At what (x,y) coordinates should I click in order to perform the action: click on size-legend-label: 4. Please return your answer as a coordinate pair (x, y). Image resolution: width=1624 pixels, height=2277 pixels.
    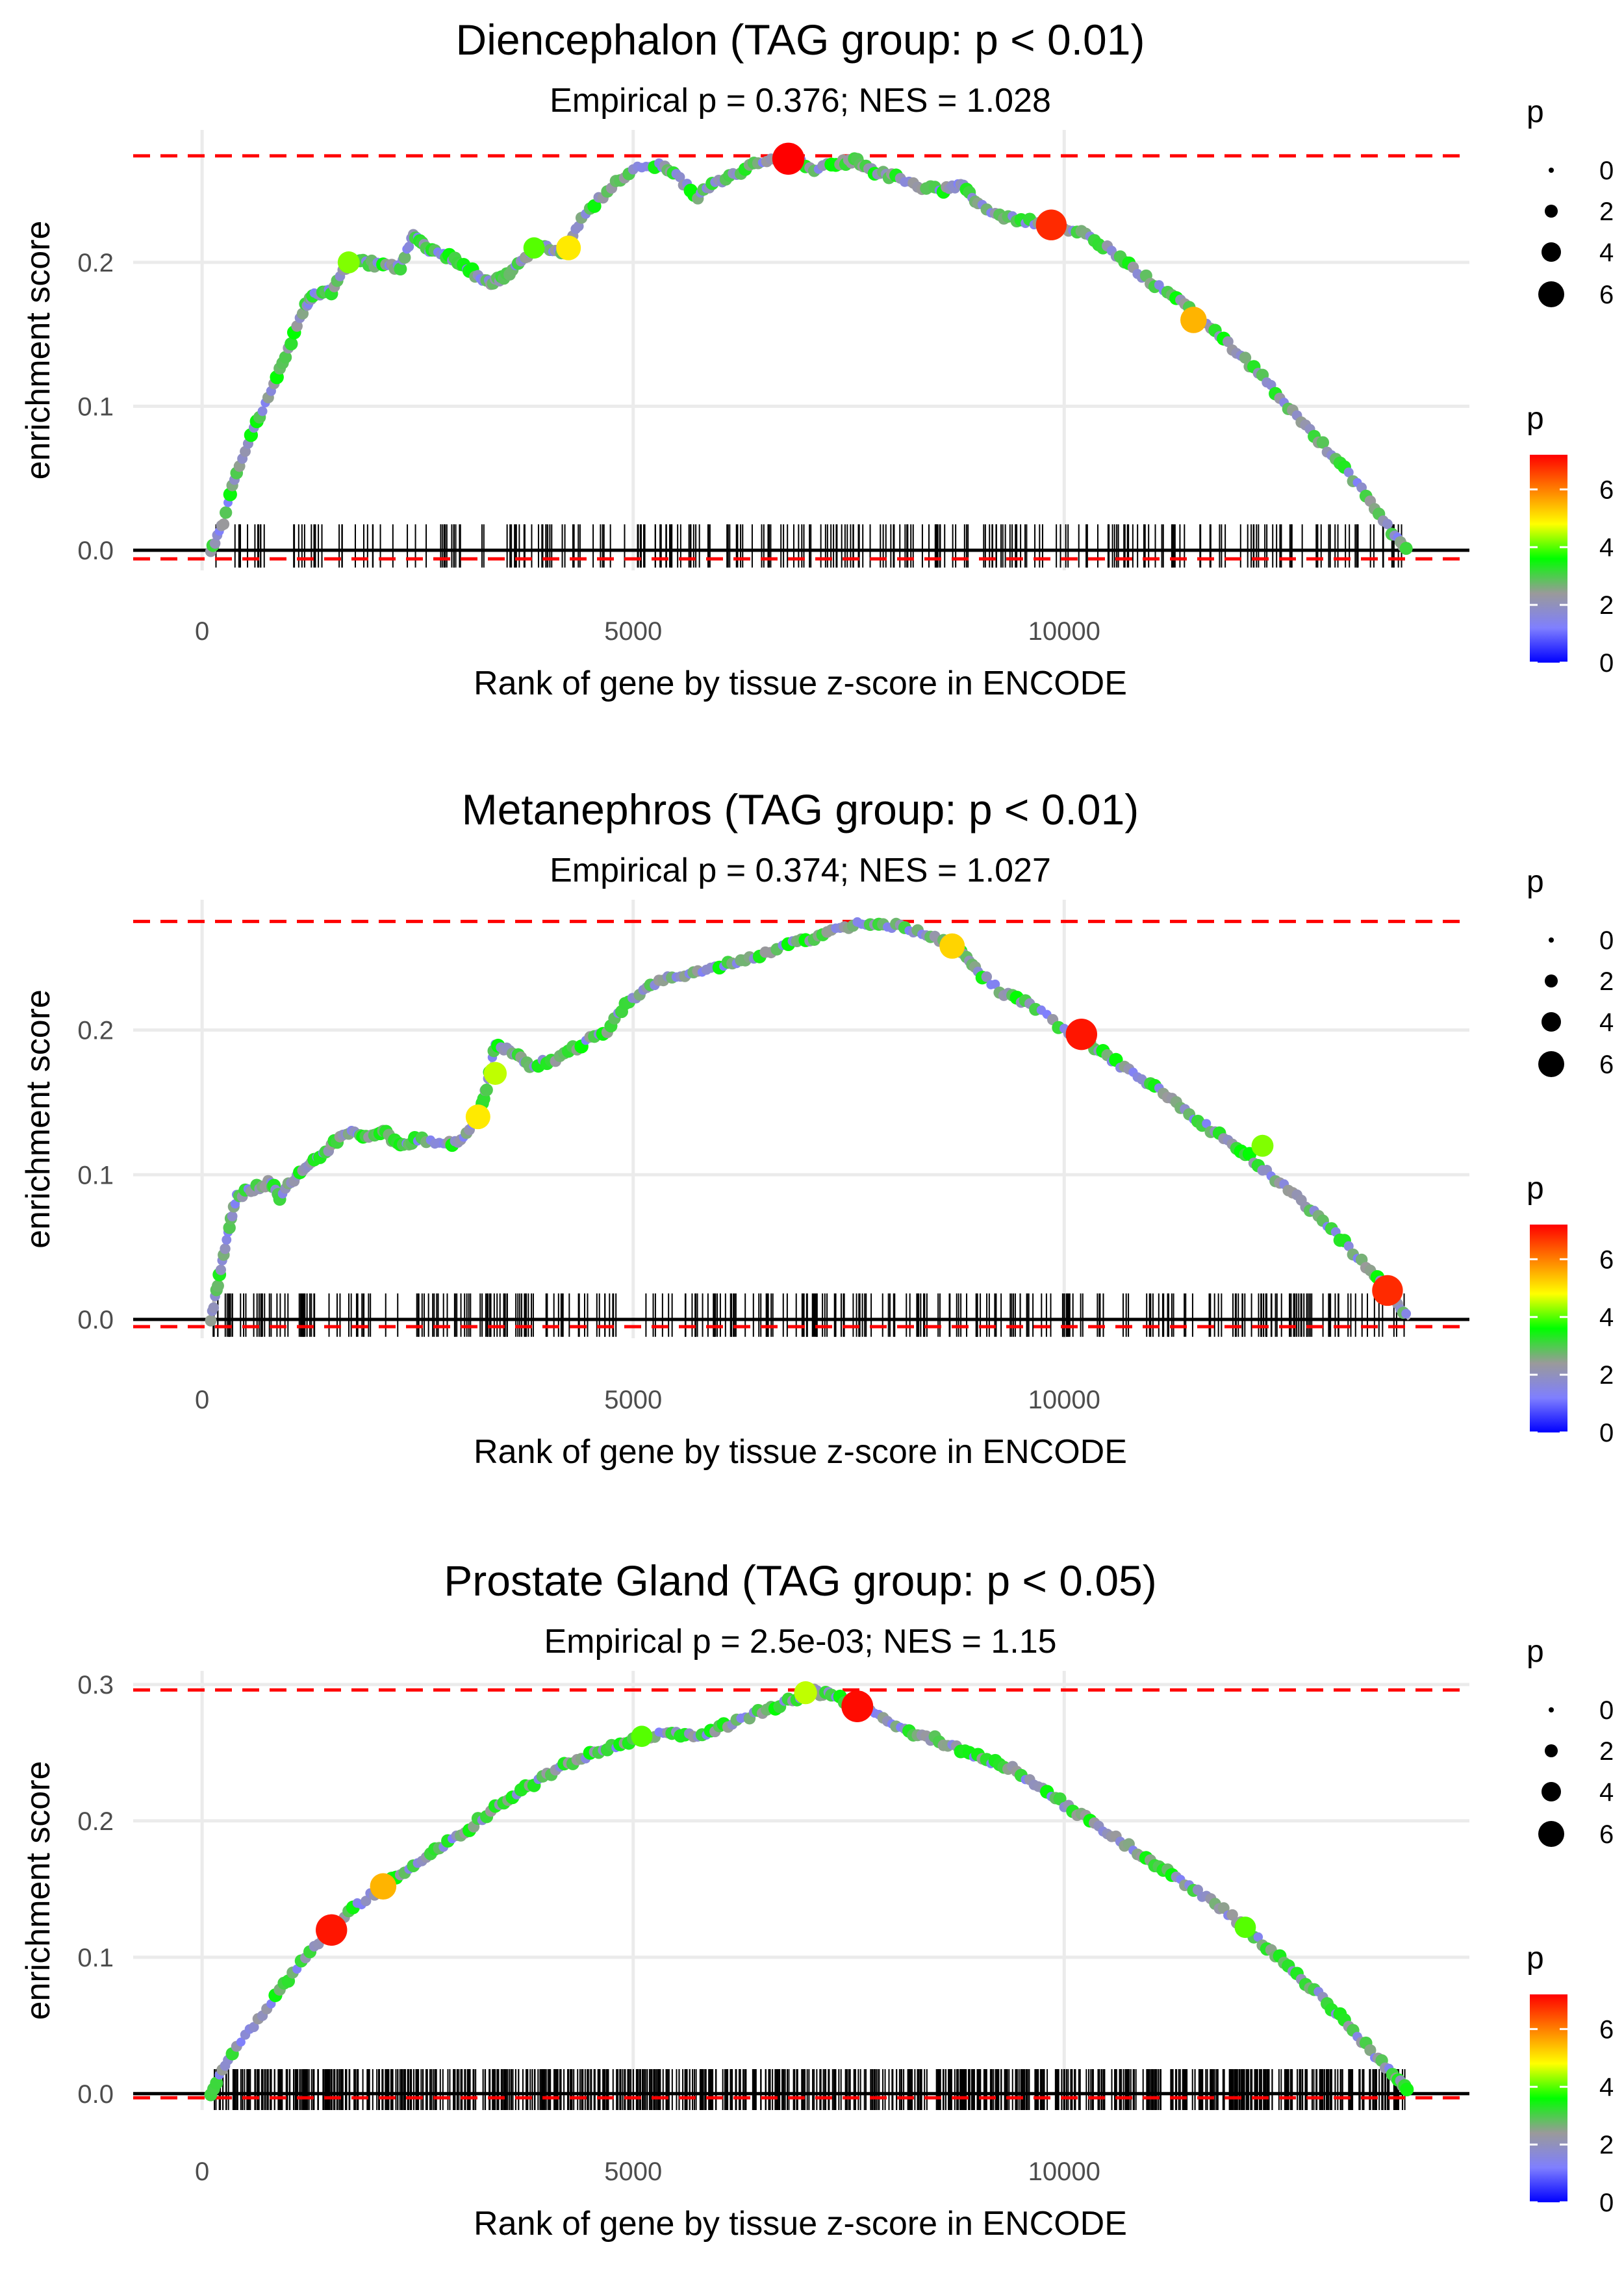
    Looking at the image, I should click on (1606, 1023).